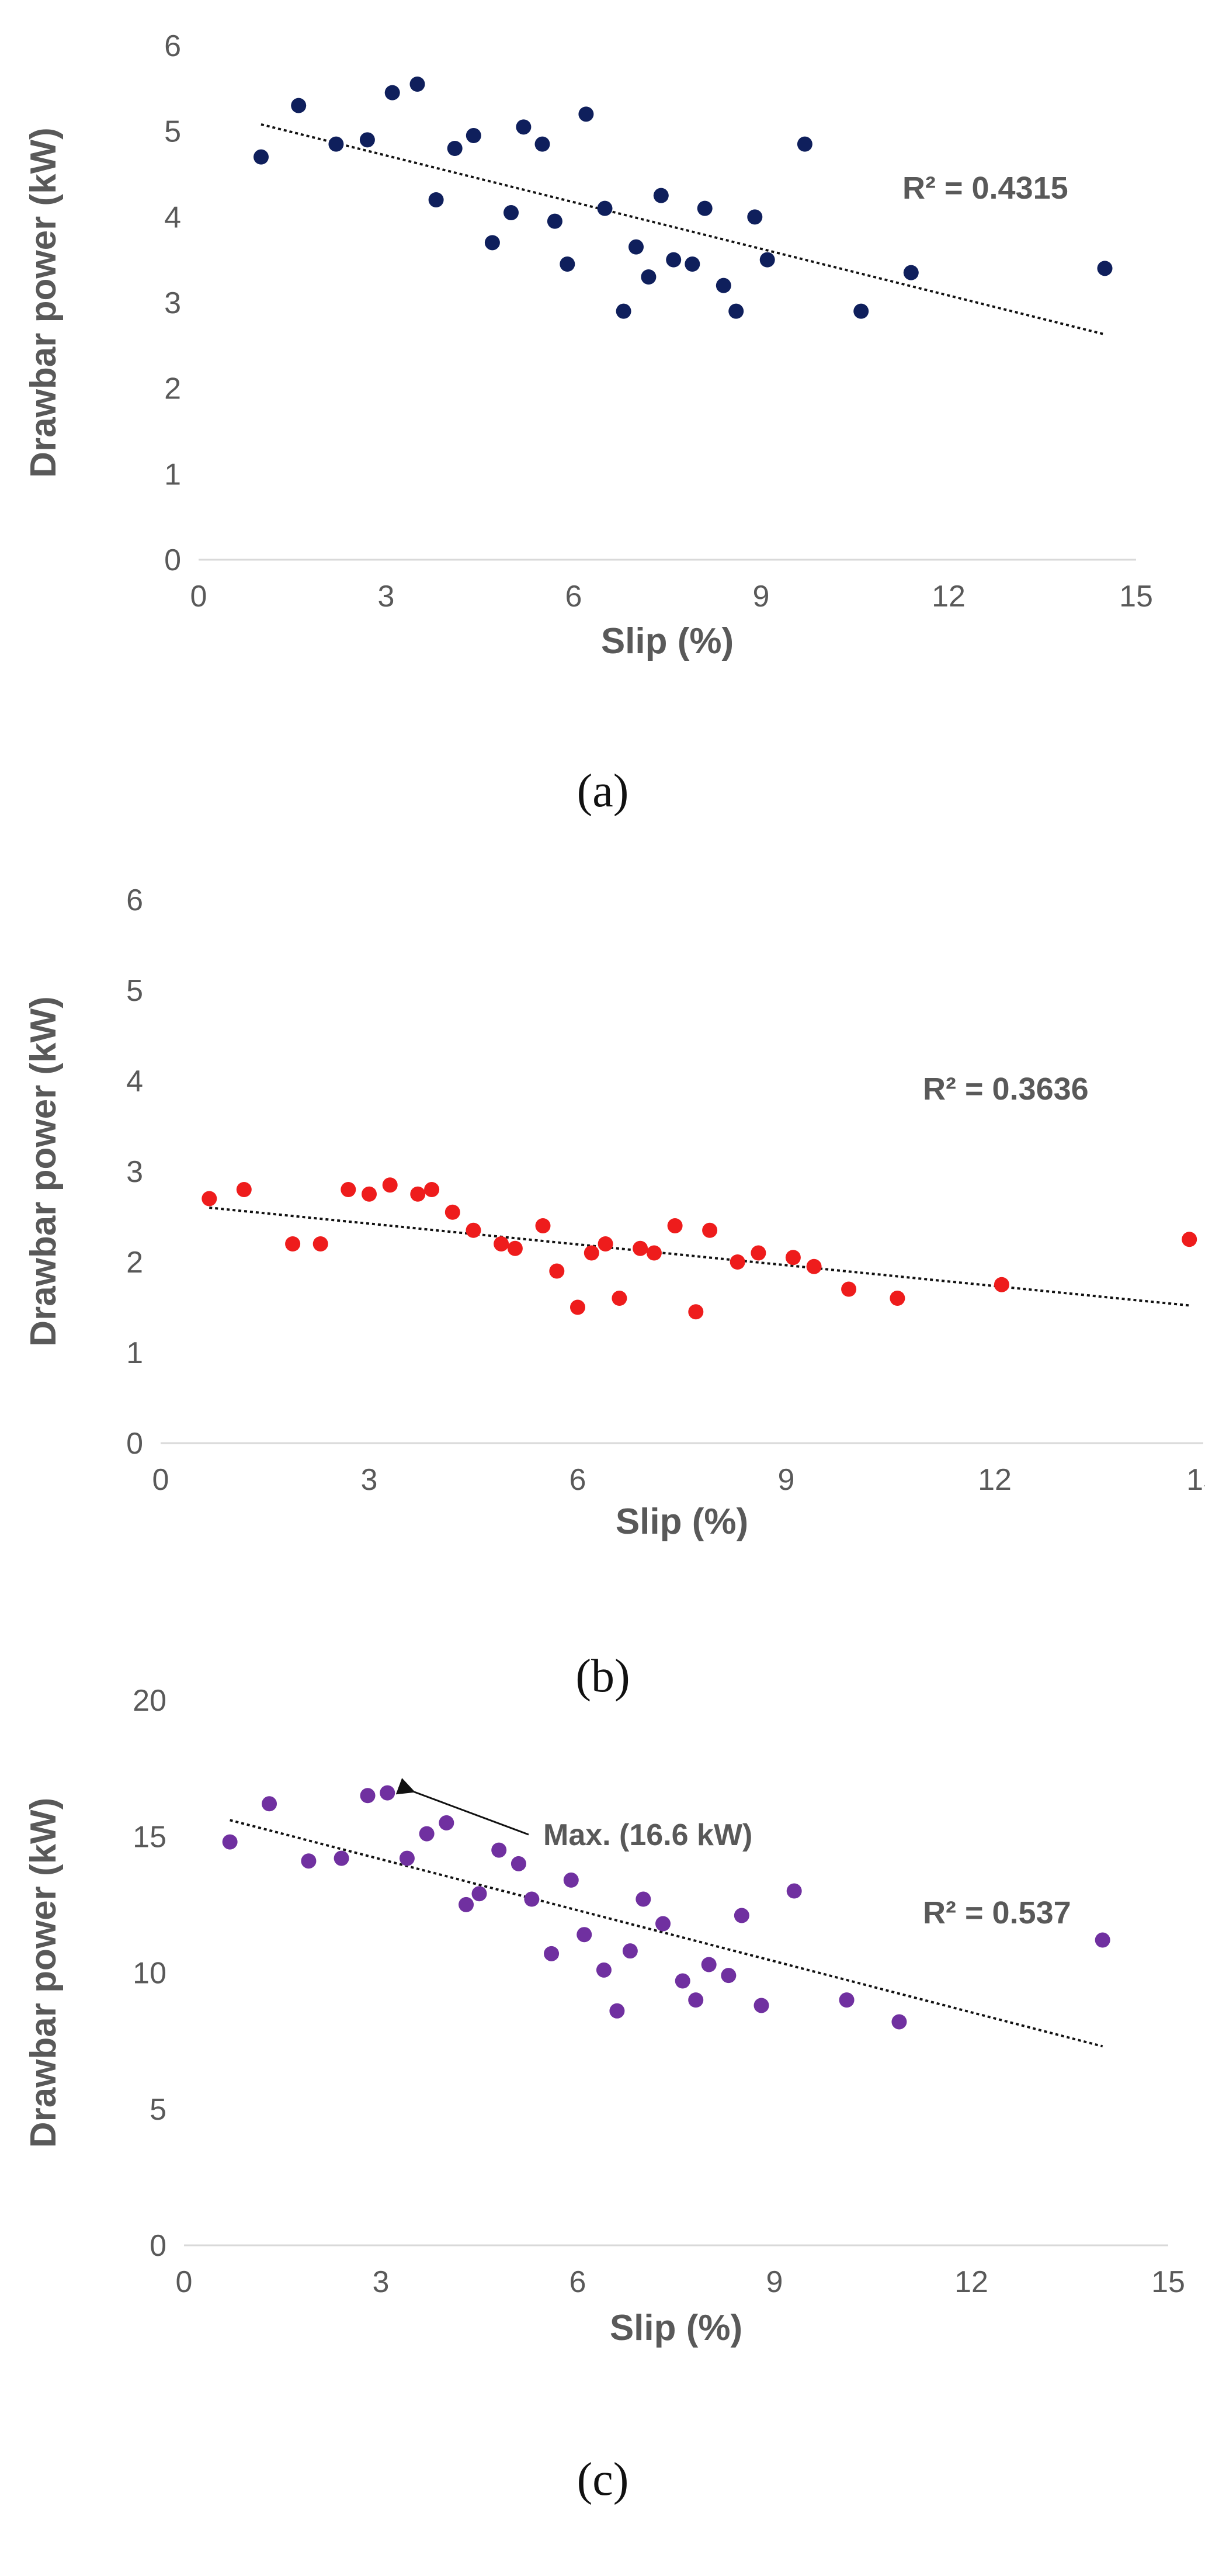 The image size is (1205, 2576). Describe the element at coordinates (134, 1081) in the screenshot. I see `y-tick-label: 4` at that location.